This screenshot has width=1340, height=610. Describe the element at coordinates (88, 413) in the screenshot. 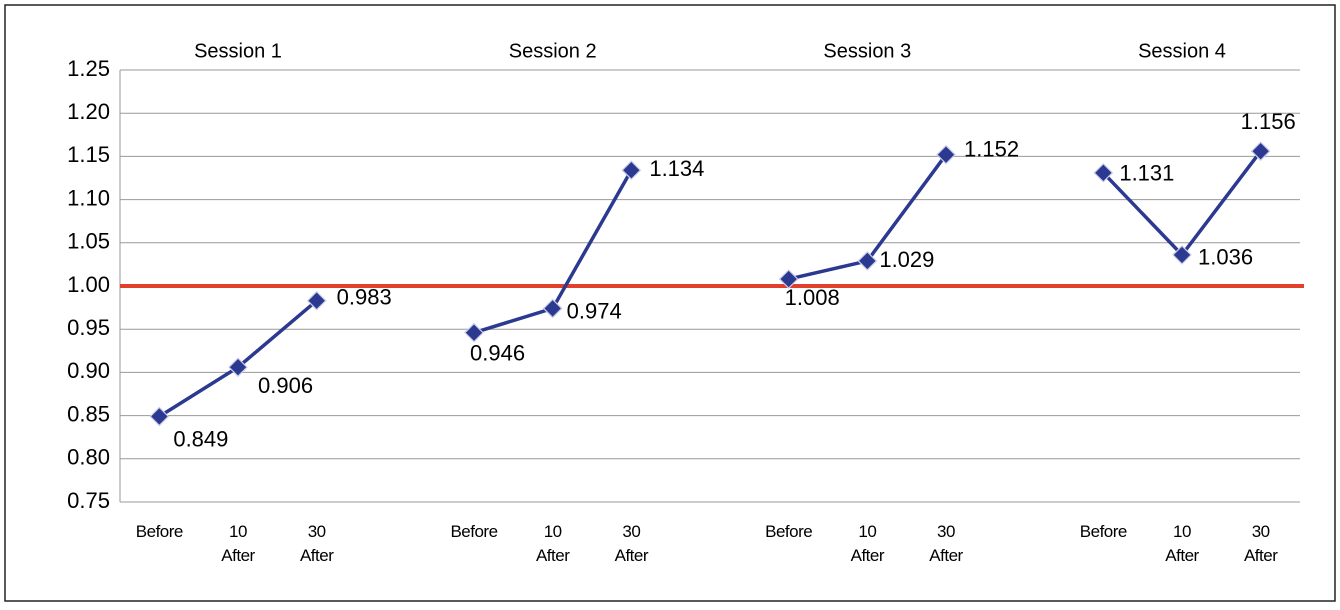

I see `y-tick-label: 0.85` at that location.